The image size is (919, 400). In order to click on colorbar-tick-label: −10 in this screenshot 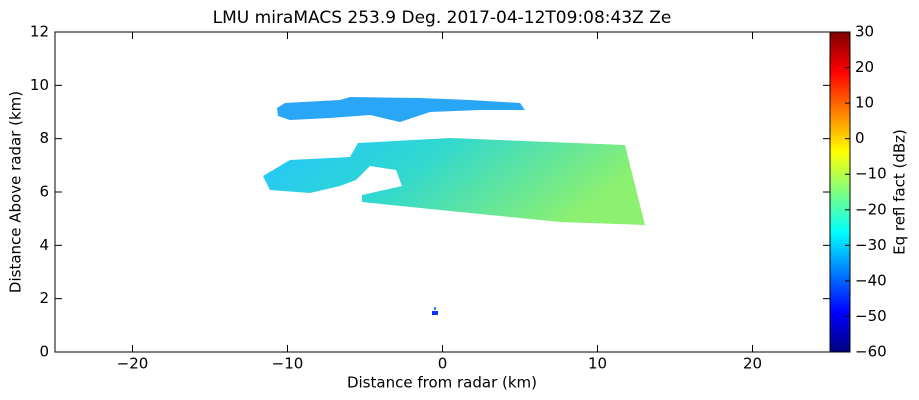, I will do `click(871, 174)`.